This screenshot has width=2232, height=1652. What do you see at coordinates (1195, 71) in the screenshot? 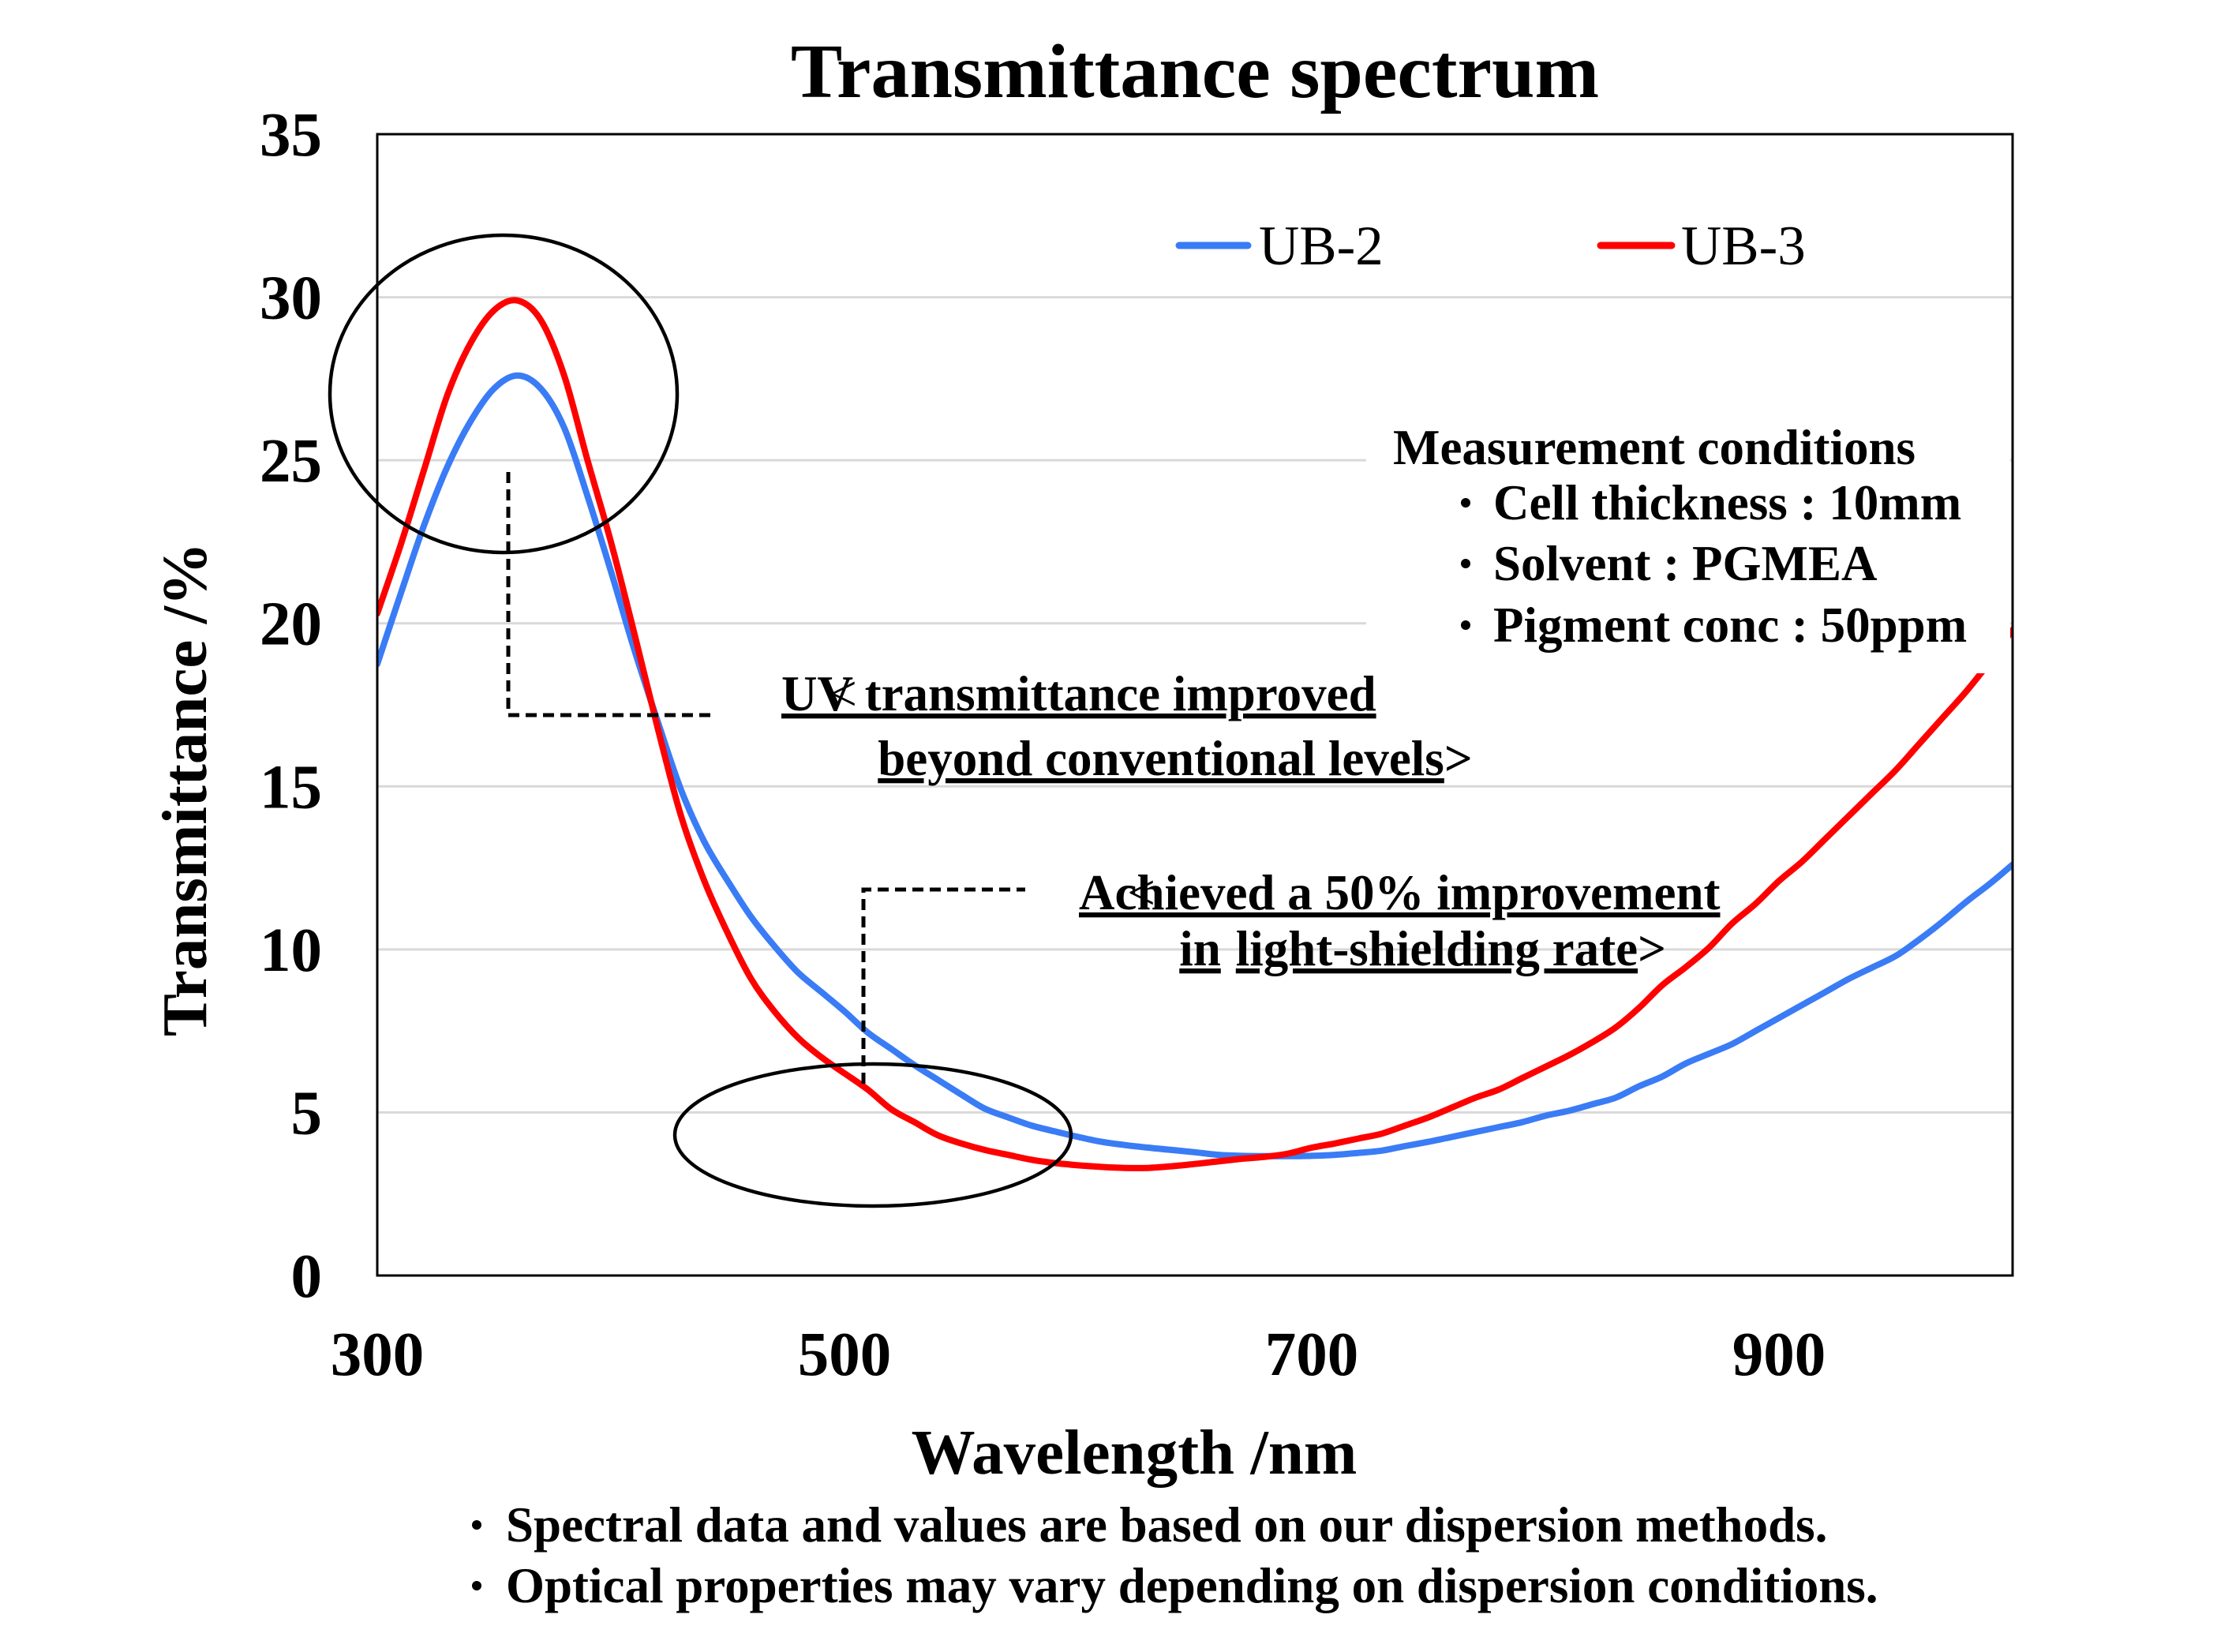
I see `chart-title: Transmittance spectrum` at bounding box center [1195, 71].